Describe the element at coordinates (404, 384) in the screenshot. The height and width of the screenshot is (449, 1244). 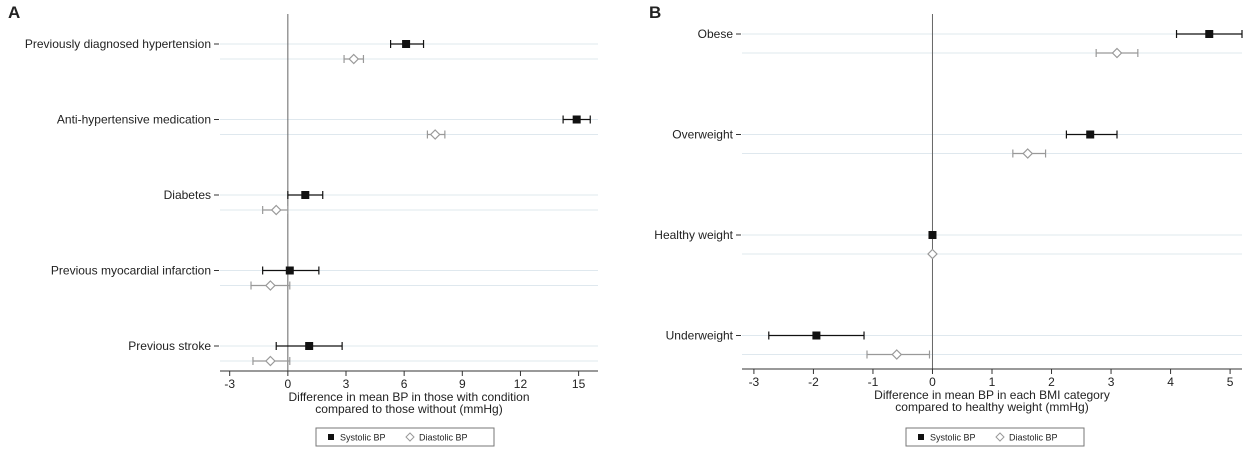
I see `panel-a-xtick-label: 6` at that location.